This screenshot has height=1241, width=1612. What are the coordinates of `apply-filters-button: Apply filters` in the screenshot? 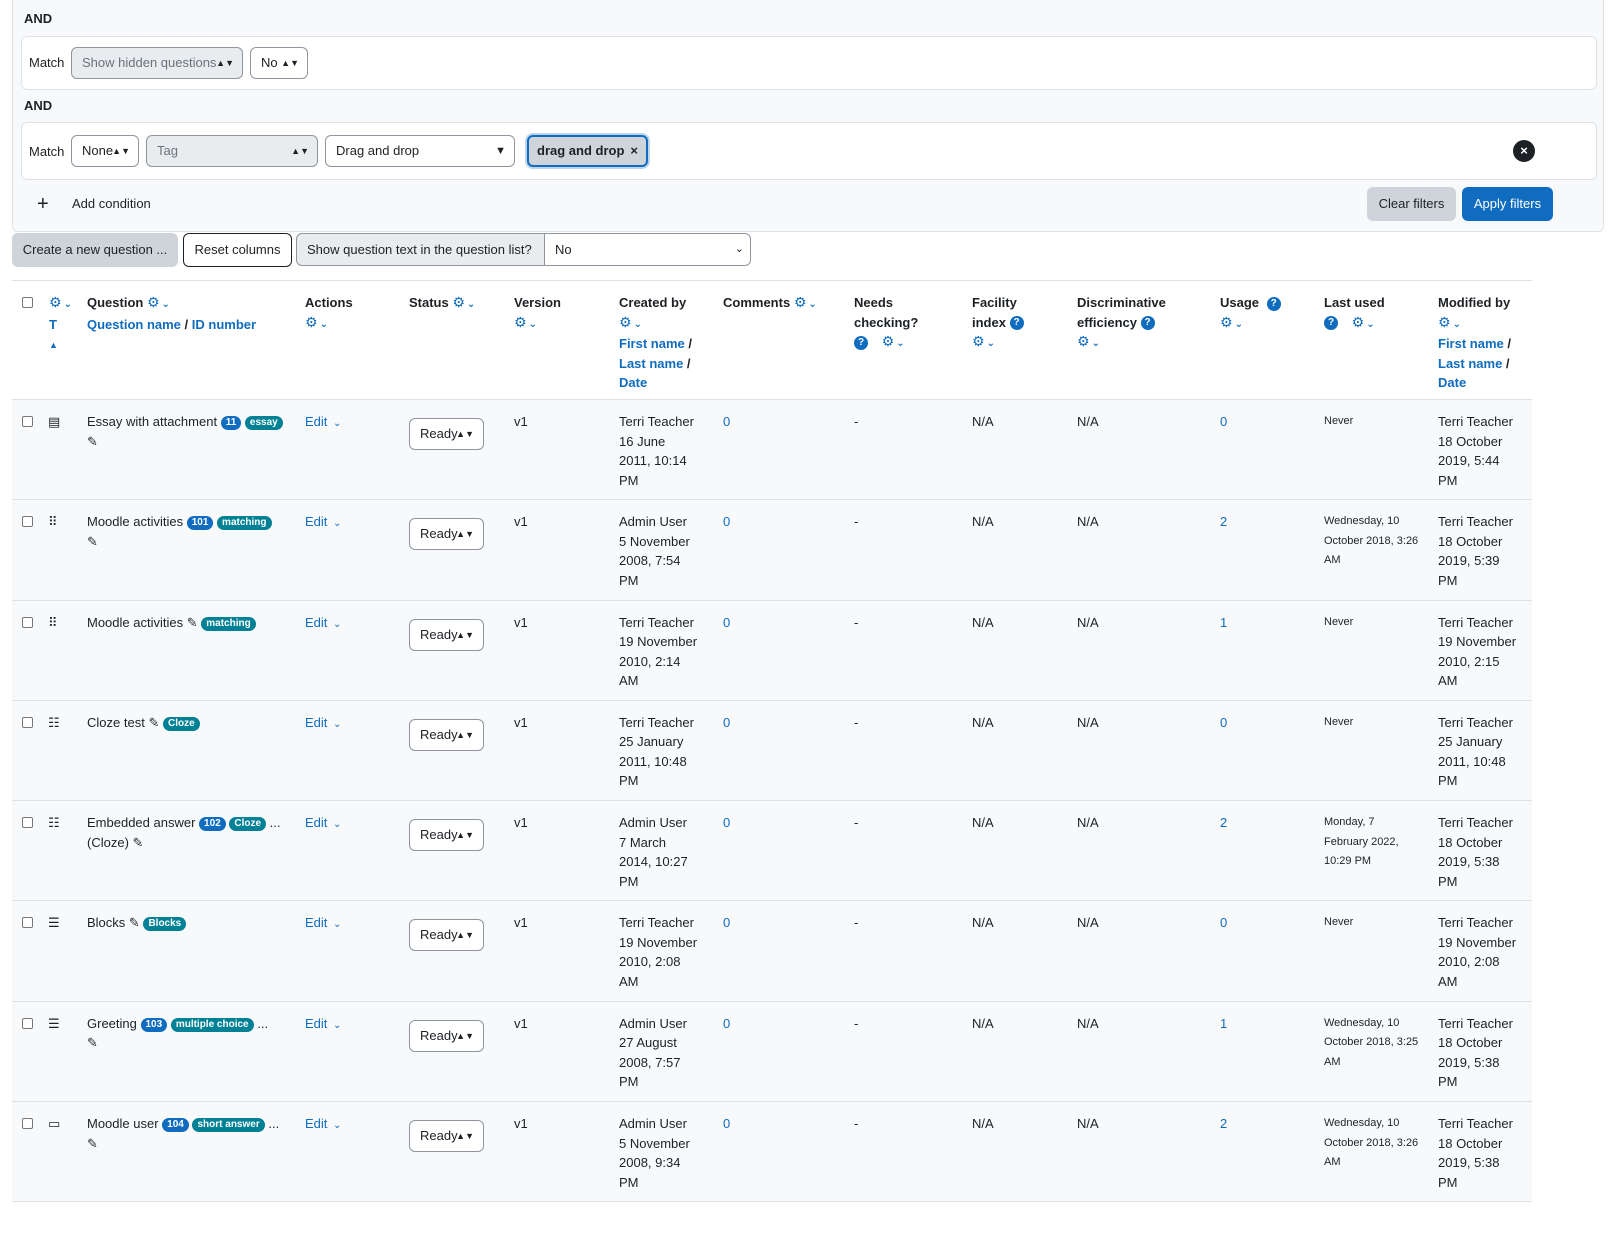 It's located at (1507, 204).